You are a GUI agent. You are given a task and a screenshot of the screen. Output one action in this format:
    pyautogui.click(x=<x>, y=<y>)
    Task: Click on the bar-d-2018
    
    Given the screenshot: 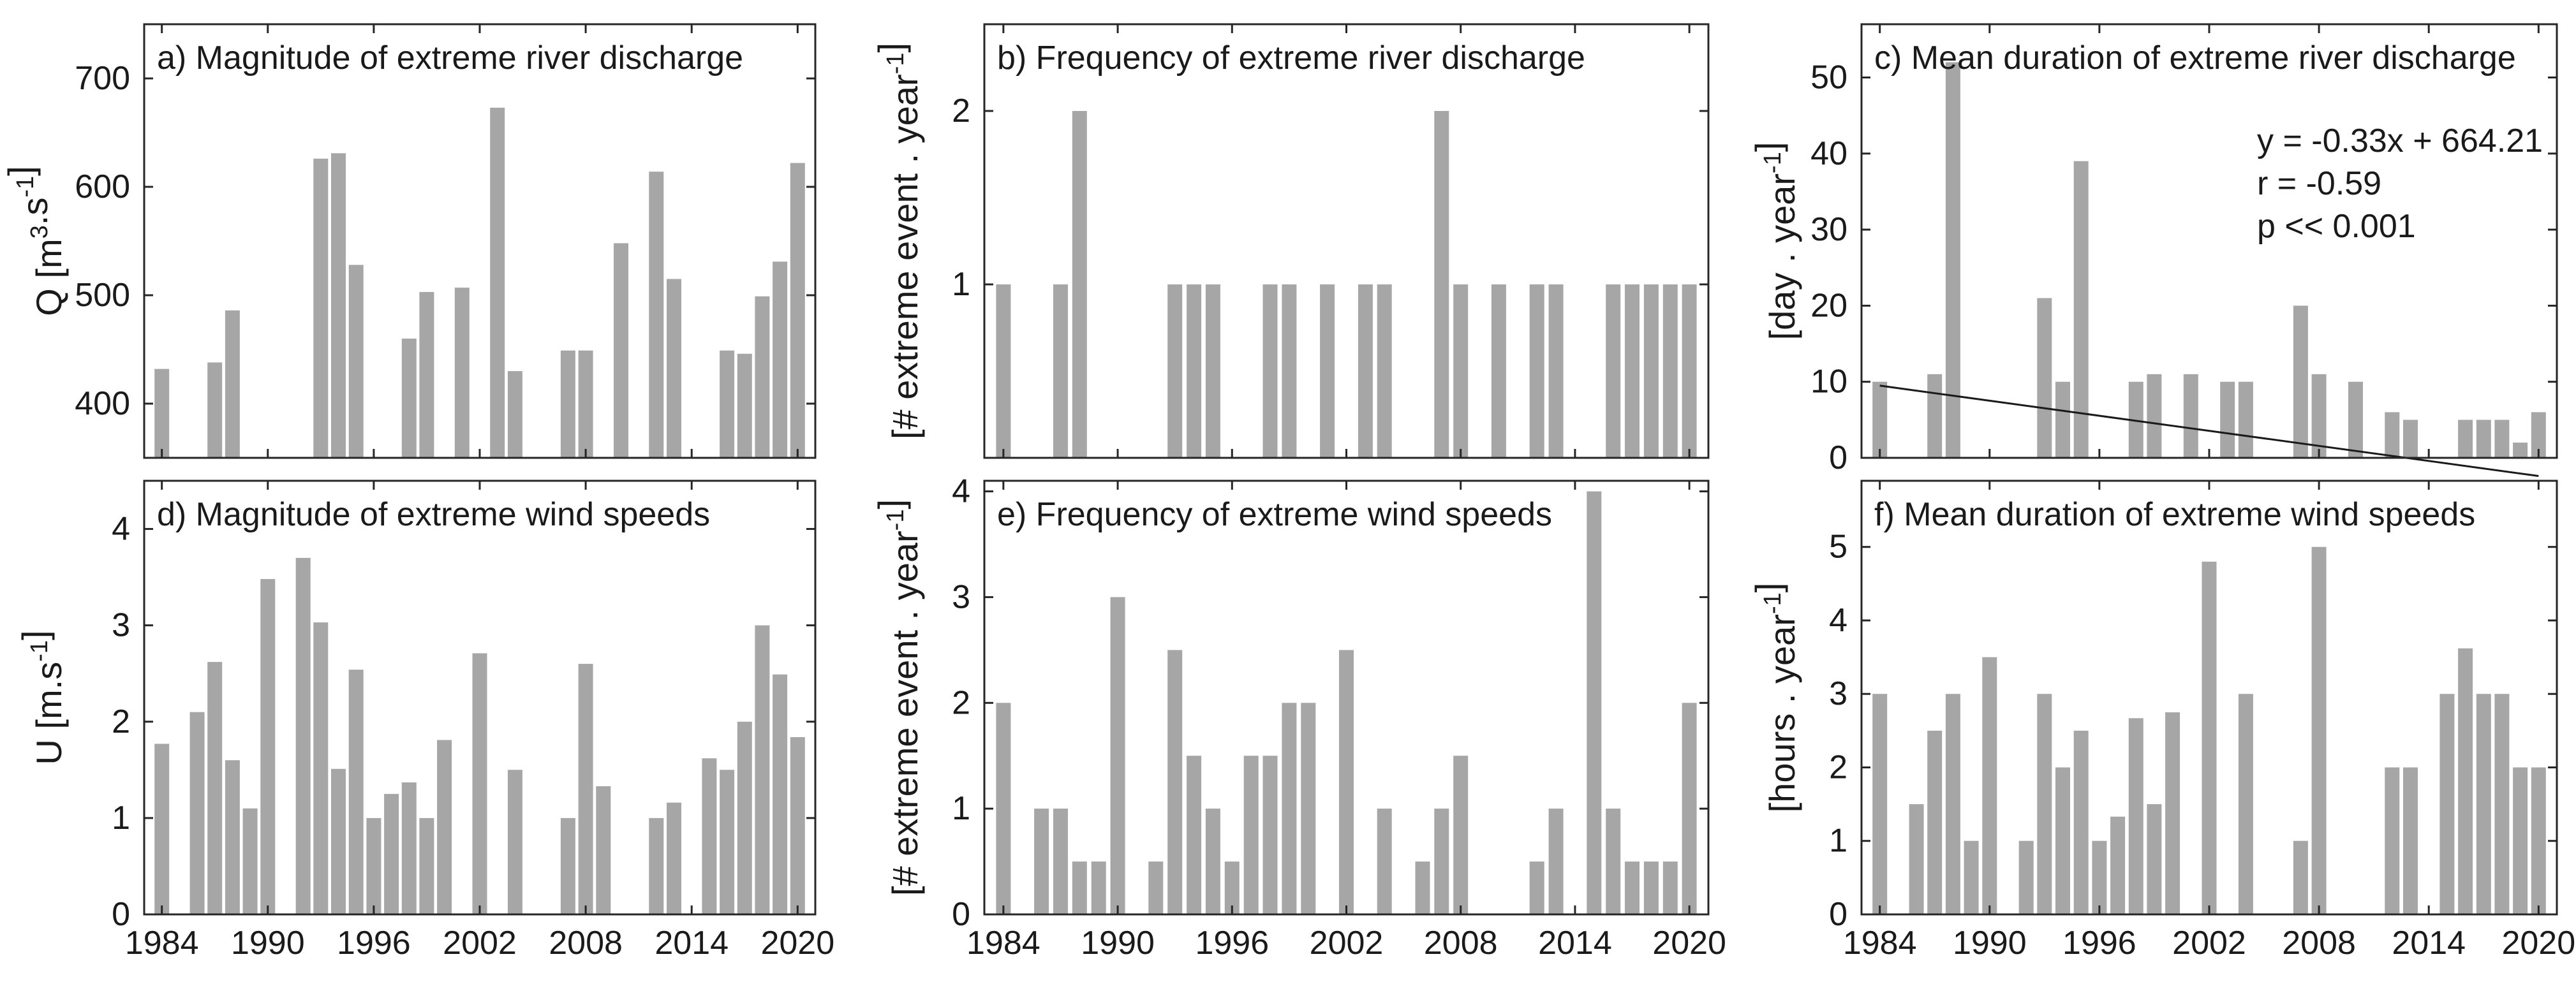 What is the action you would take?
    pyautogui.click(x=762, y=769)
    